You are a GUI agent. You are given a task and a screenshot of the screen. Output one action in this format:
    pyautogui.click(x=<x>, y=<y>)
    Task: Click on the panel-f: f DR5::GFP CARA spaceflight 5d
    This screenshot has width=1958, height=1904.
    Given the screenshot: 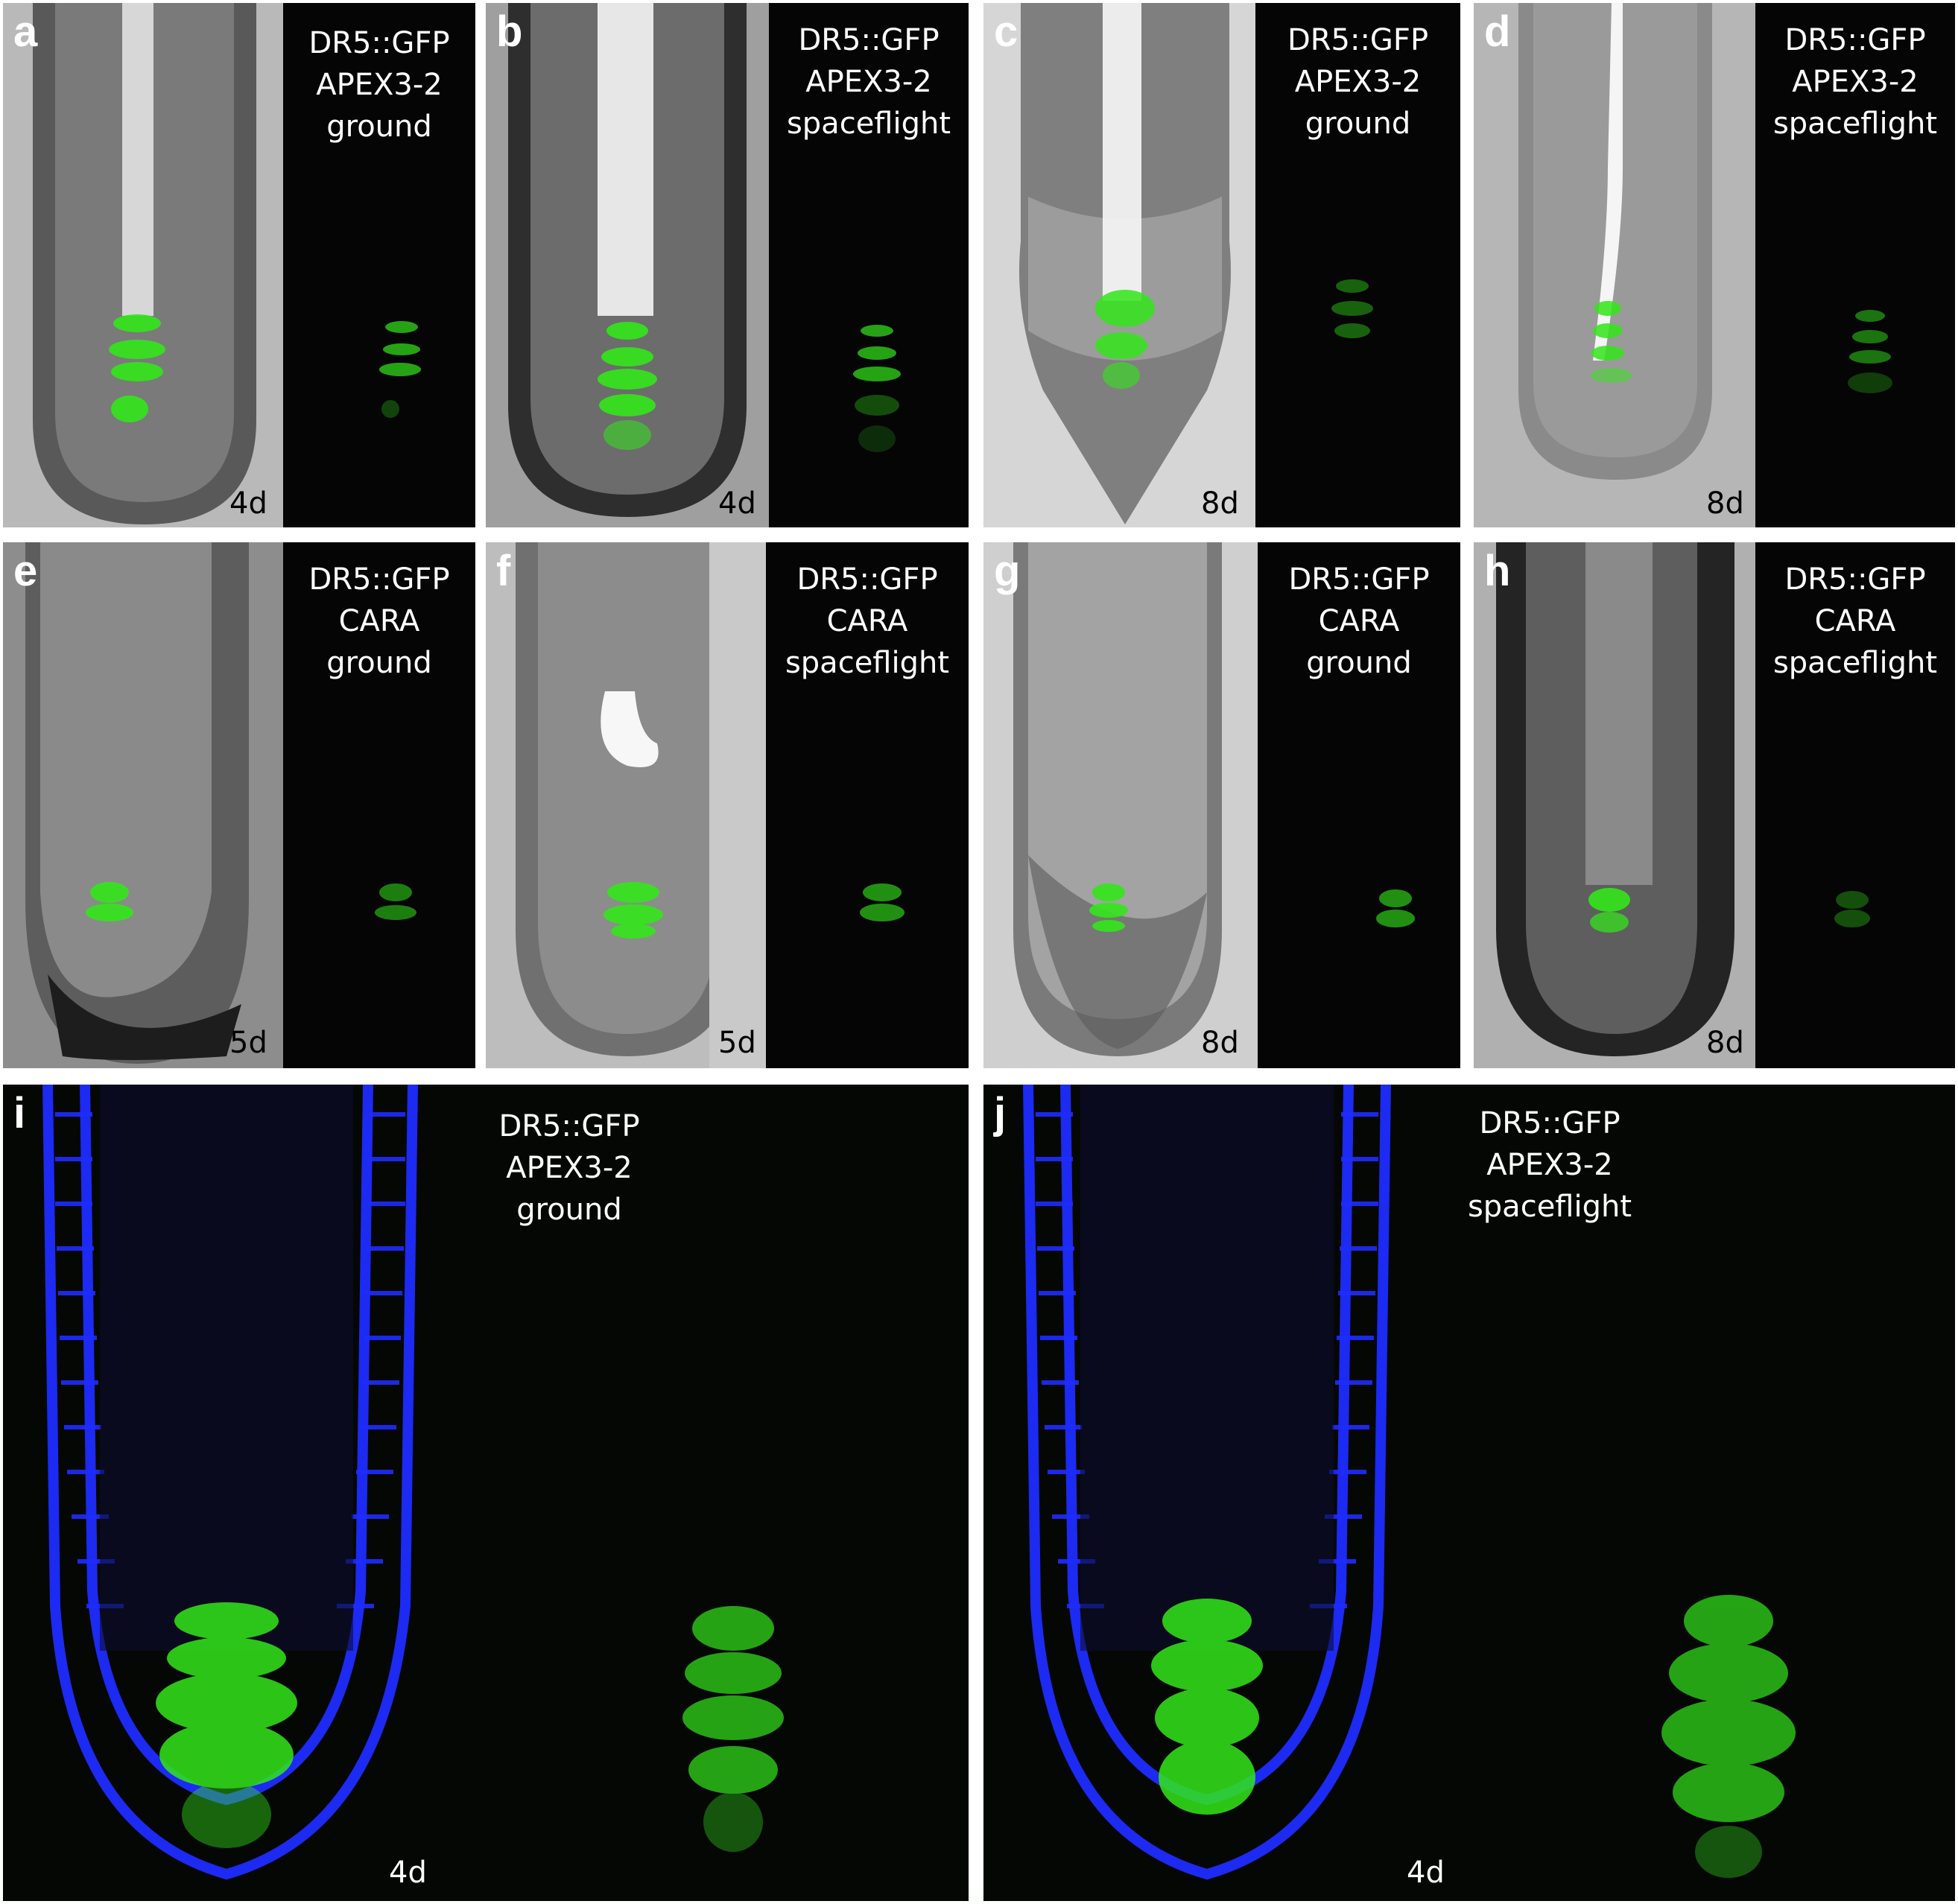 What is the action you would take?
    pyautogui.click(x=727, y=805)
    